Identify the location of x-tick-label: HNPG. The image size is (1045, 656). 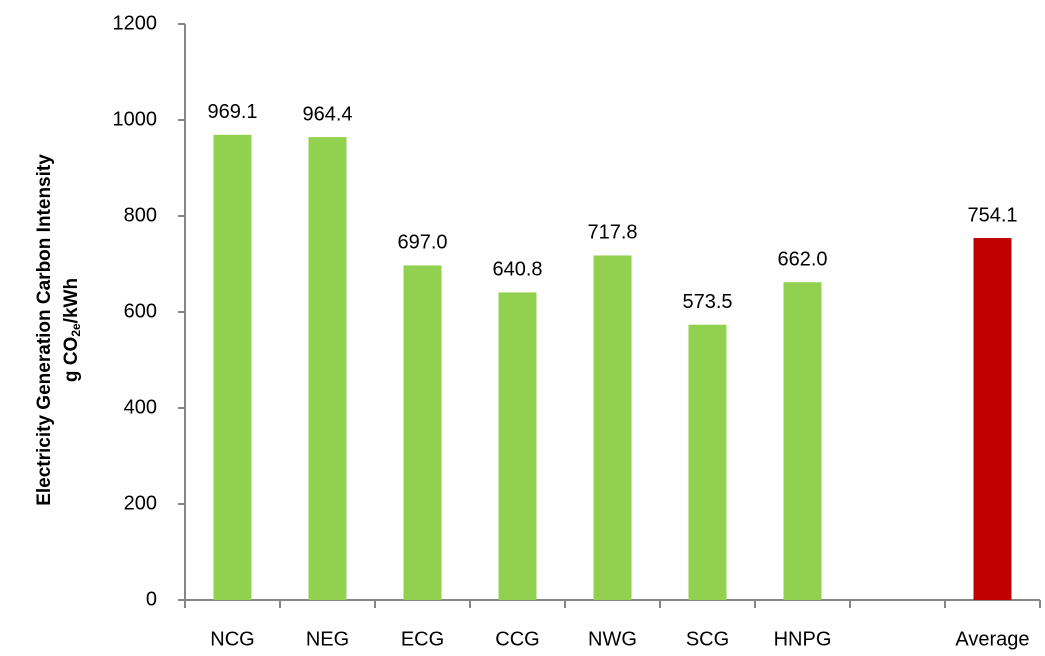
(803, 639).